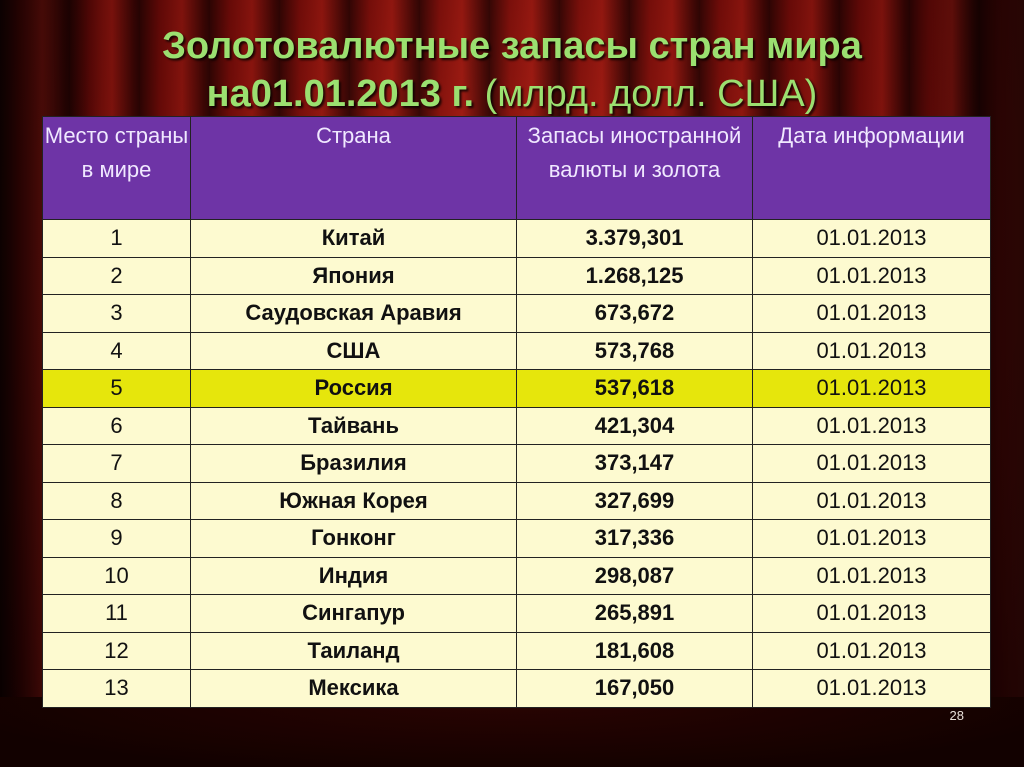 This screenshot has height=767, width=1024. Describe the element at coordinates (634, 168) in the screenshot. I see `header-reserves: Запасы иностранной валюты и золота` at that location.